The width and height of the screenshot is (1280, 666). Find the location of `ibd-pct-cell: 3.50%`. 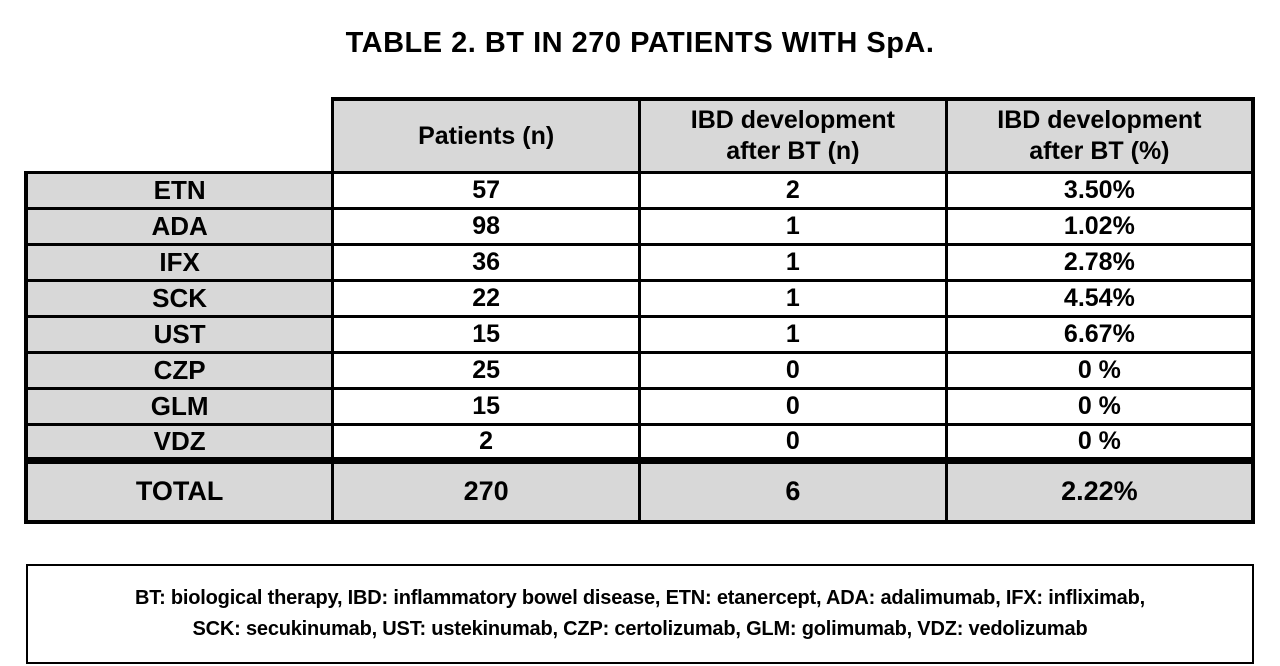

ibd-pct-cell: 3.50% is located at coordinates (1099, 190).